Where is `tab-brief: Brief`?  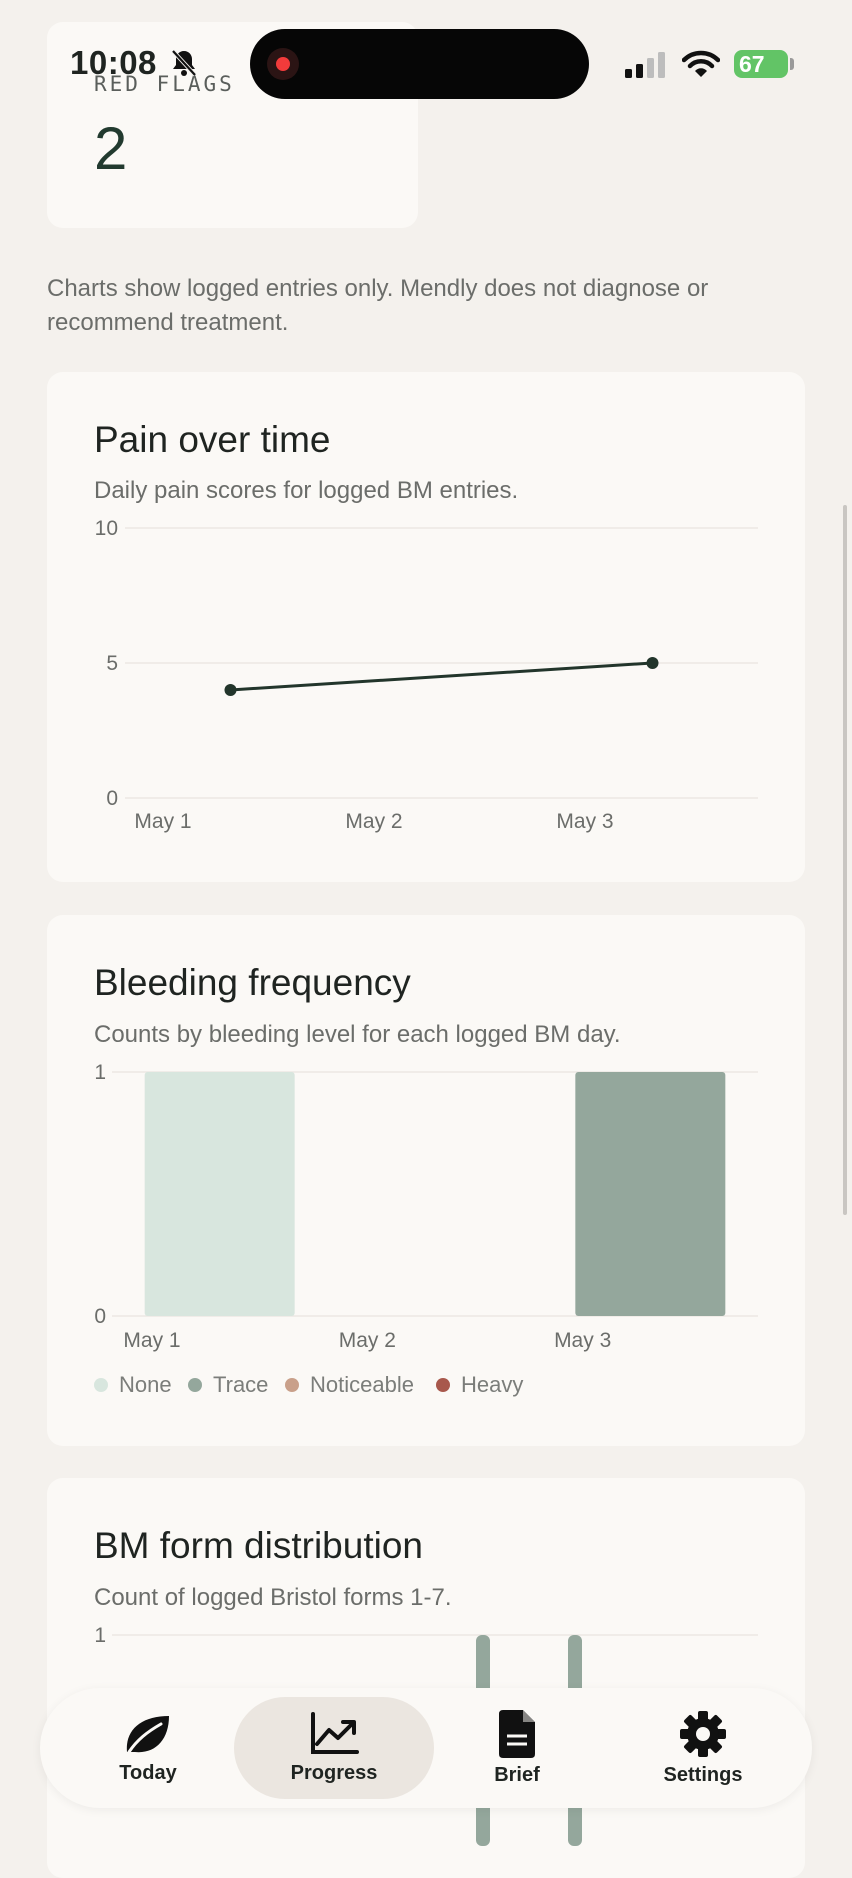
tab-brief: Brief is located at coordinates (517, 1748).